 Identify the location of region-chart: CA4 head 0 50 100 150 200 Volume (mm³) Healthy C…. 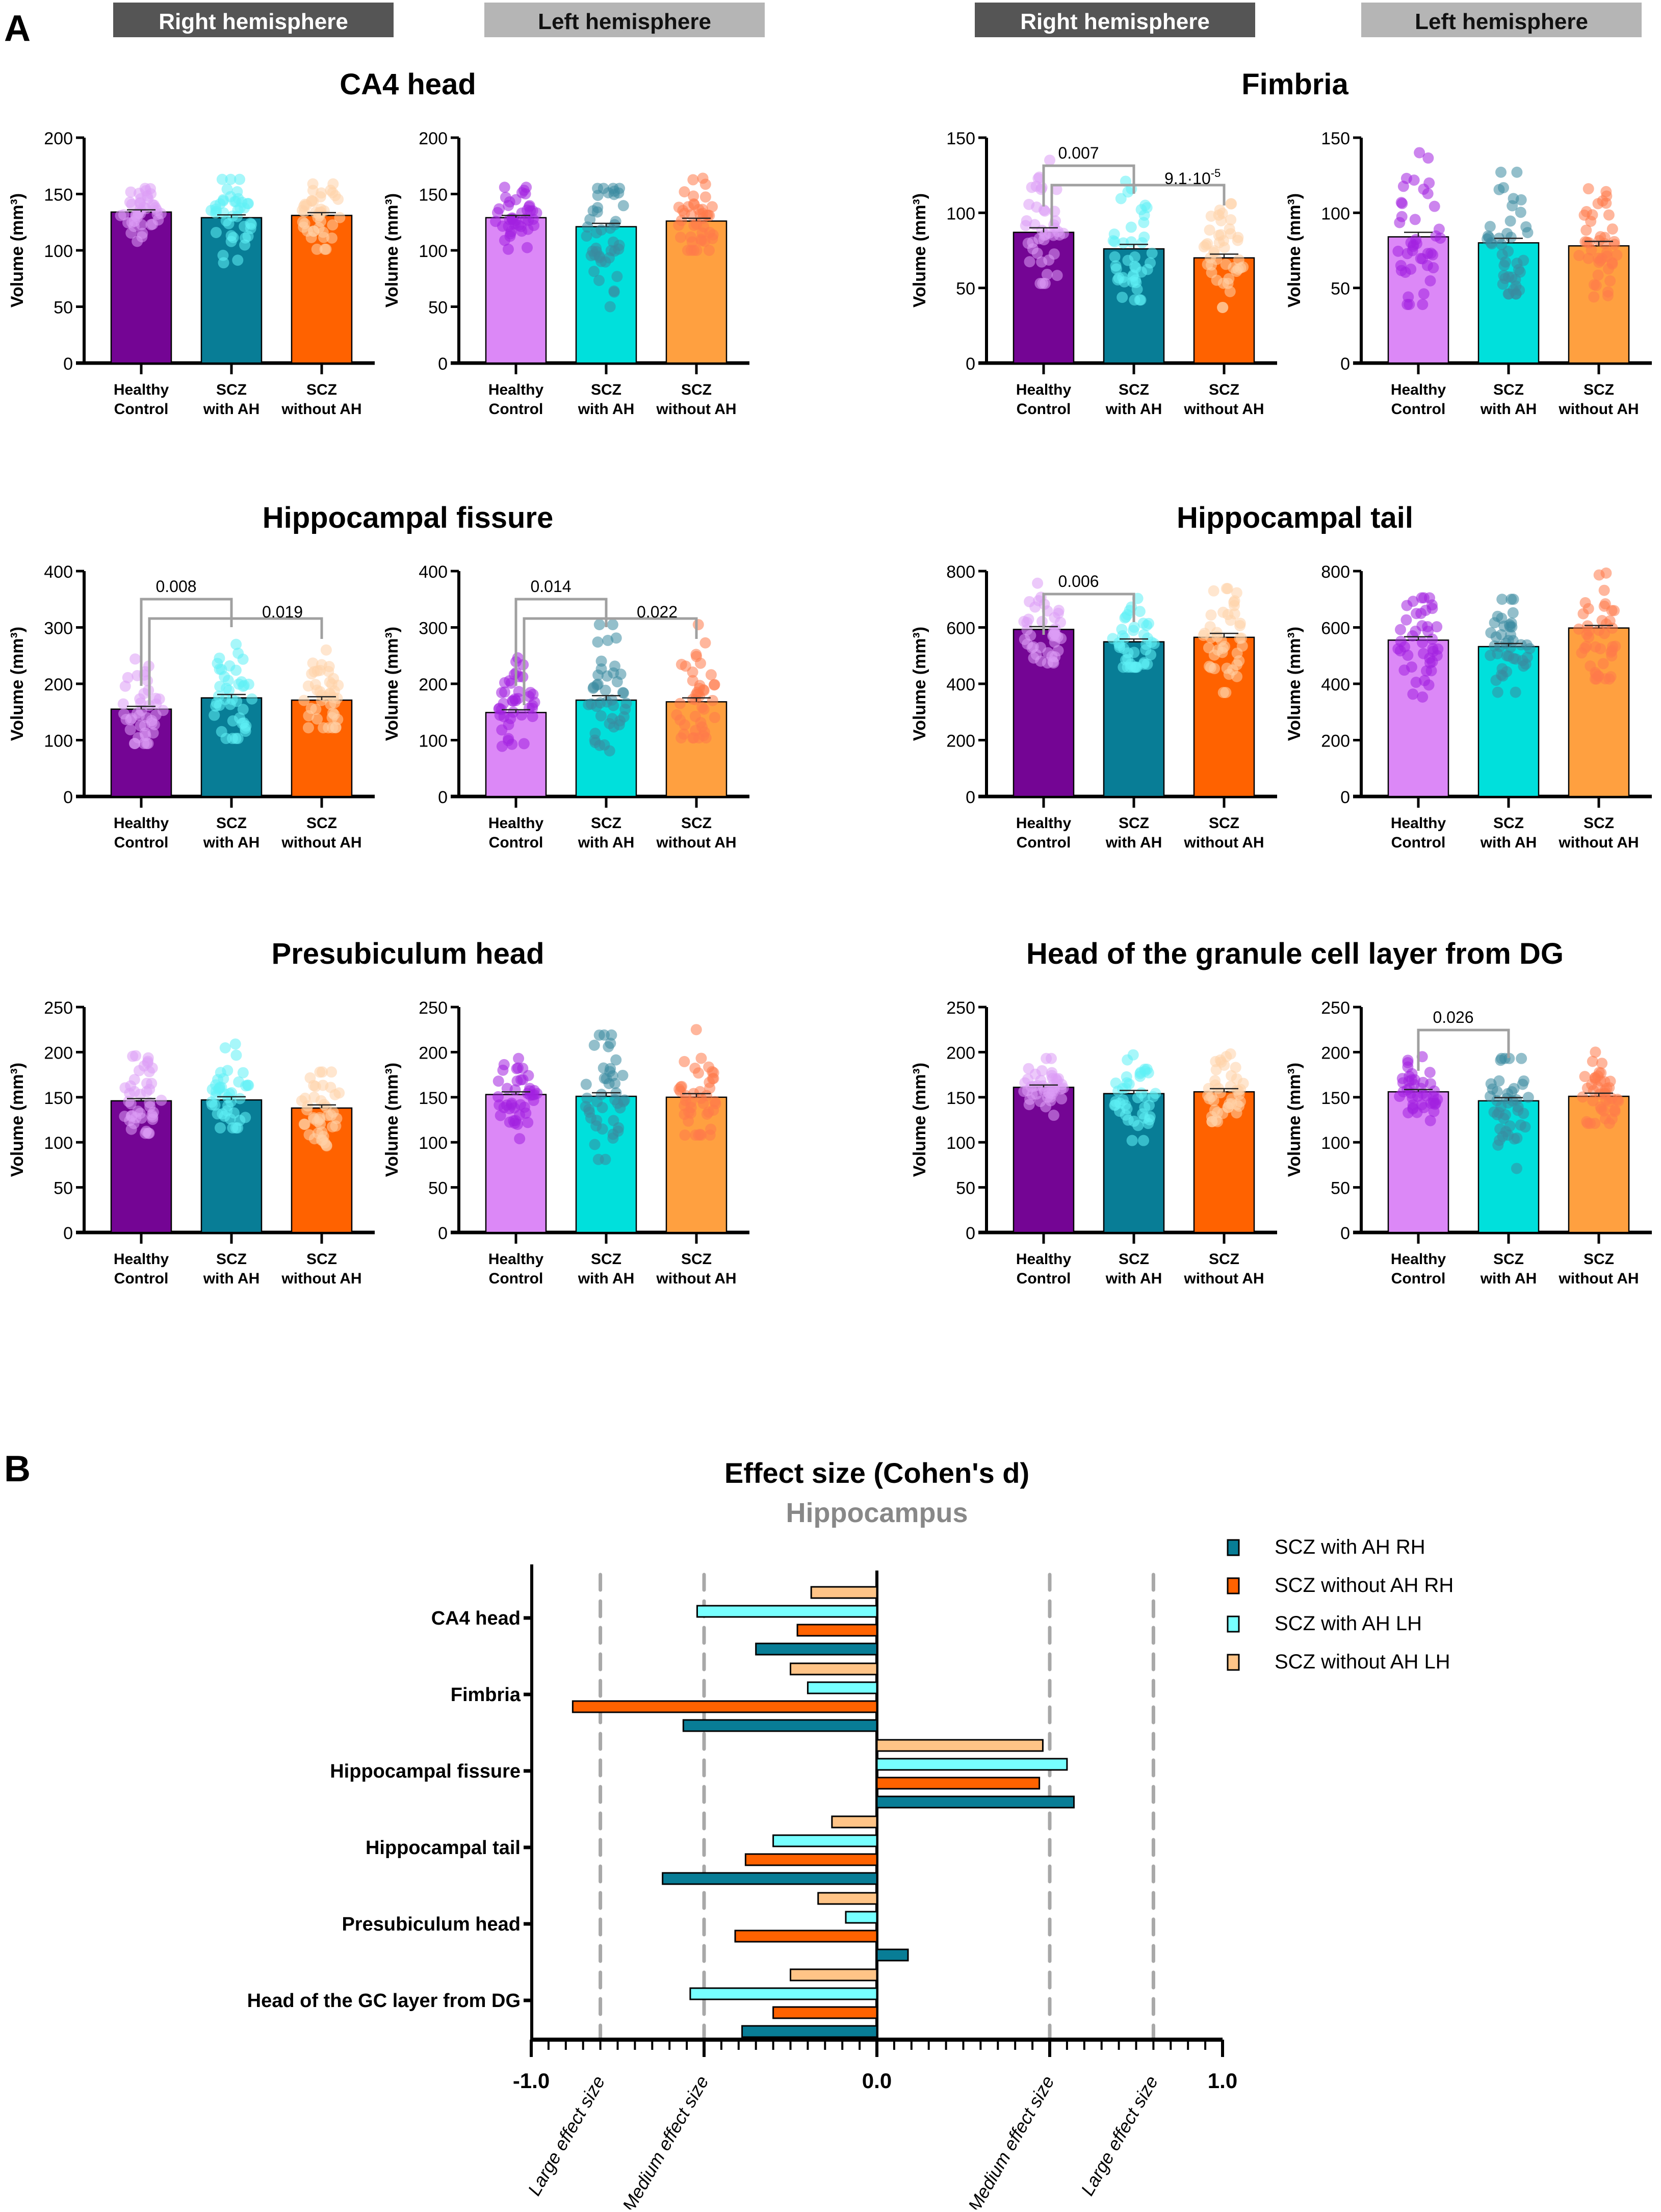
(378, 243).